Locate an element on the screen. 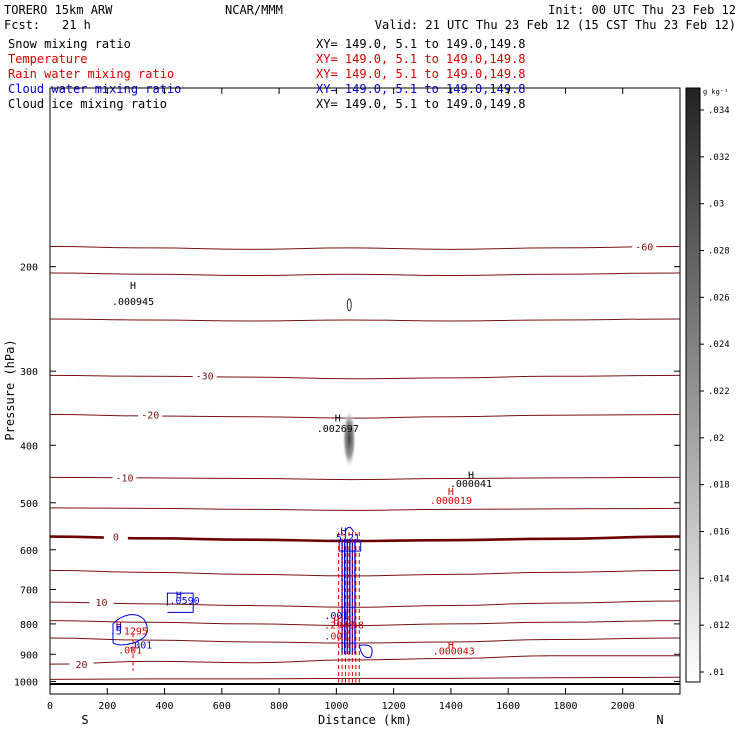  field-name: Temperature is located at coordinates (47, 59).